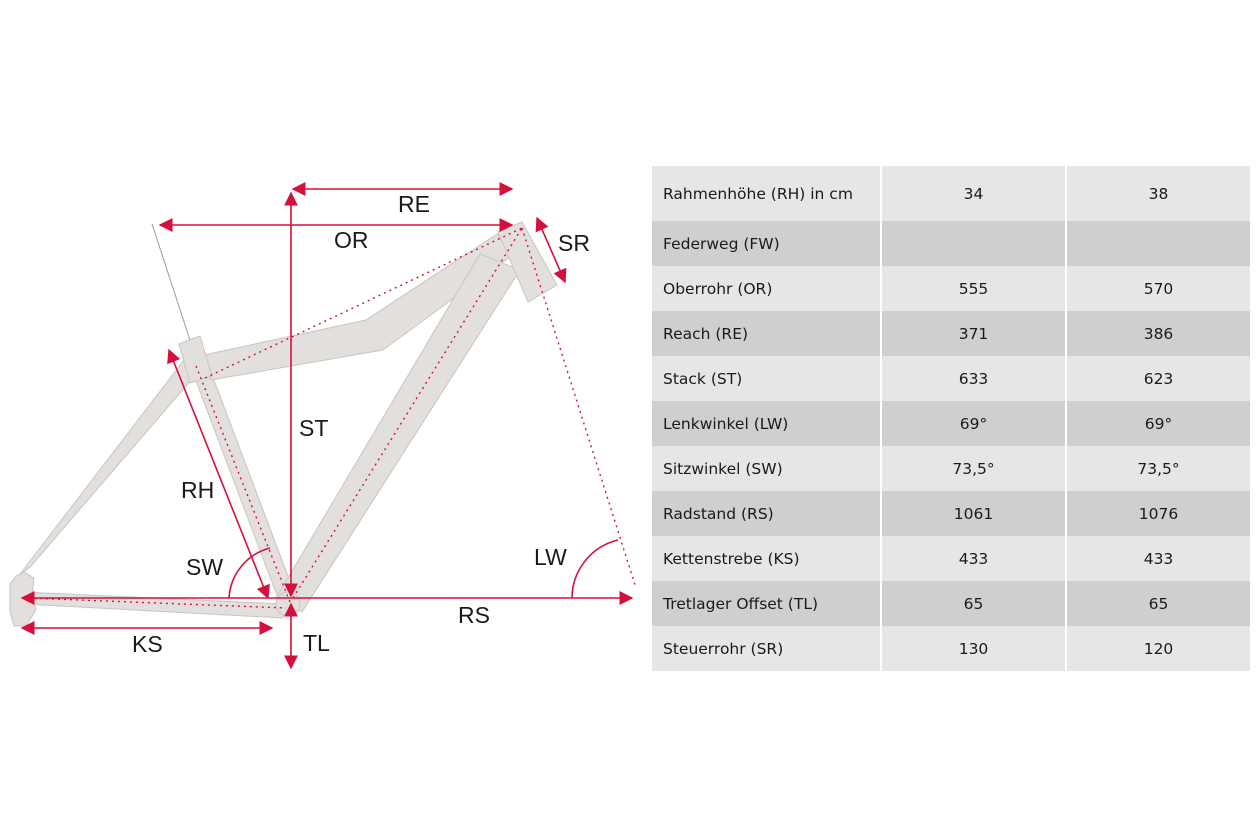  Describe the element at coordinates (474, 615) in the screenshot. I see `label-rs: RS` at that location.